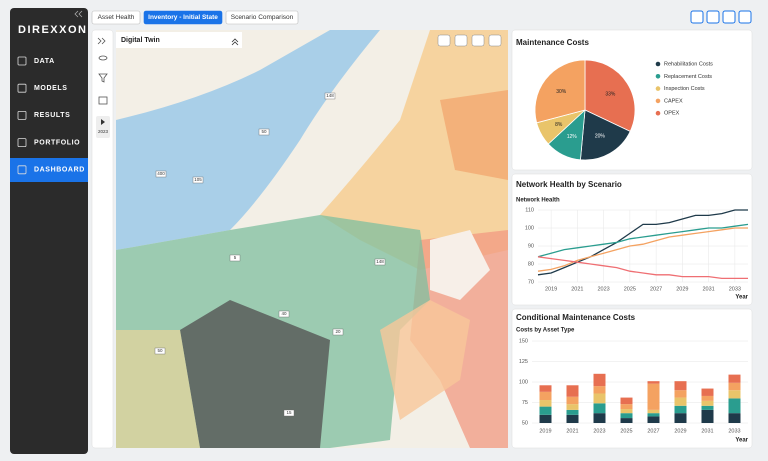 The height and width of the screenshot is (461, 768). What do you see at coordinates (78, 14) in the screenshot?
I see `collapse-icon` at bounding box center [78, 14].